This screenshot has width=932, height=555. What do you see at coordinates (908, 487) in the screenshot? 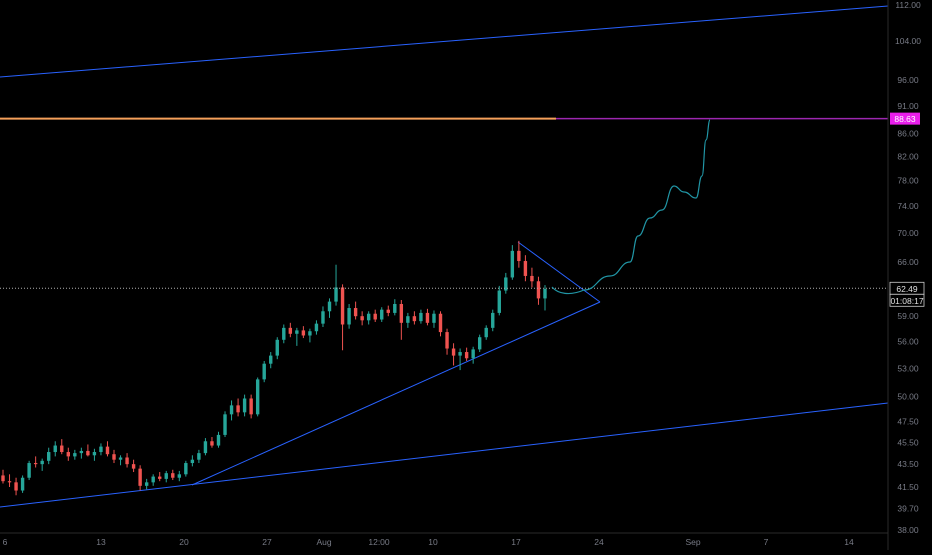
I see `price-tick-label: 41.50` at bounding box center [908, 487].